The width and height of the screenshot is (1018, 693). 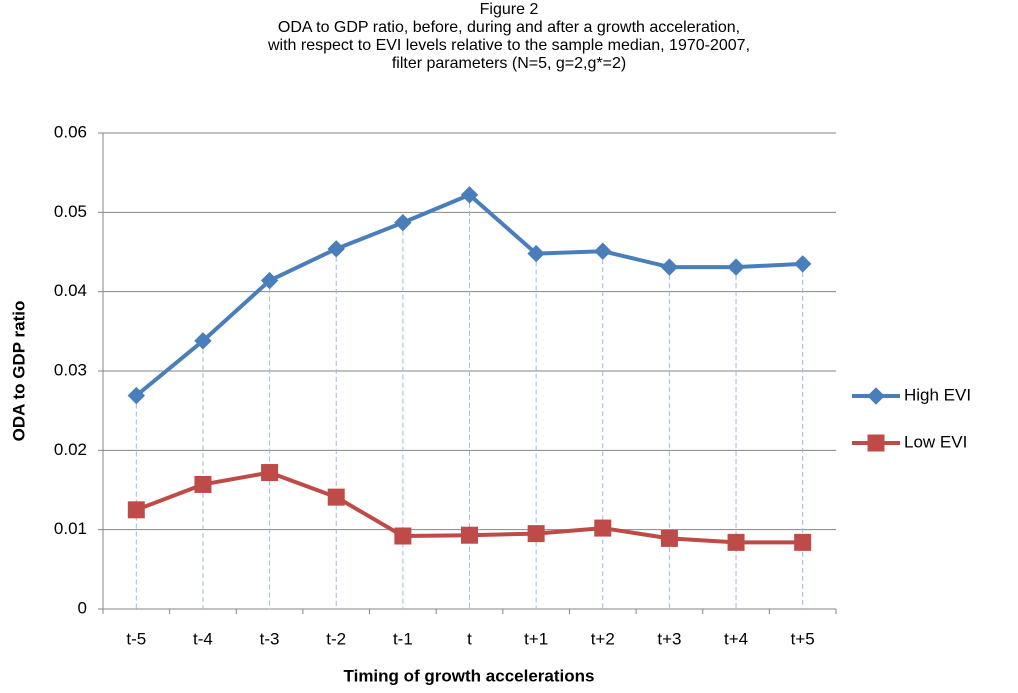 What do you see at coordinates (509, 63) in the screenshot?
I see `chart-title: filter parameters (N=5, g=2,g*=2)` at bounding box center [509, 63].